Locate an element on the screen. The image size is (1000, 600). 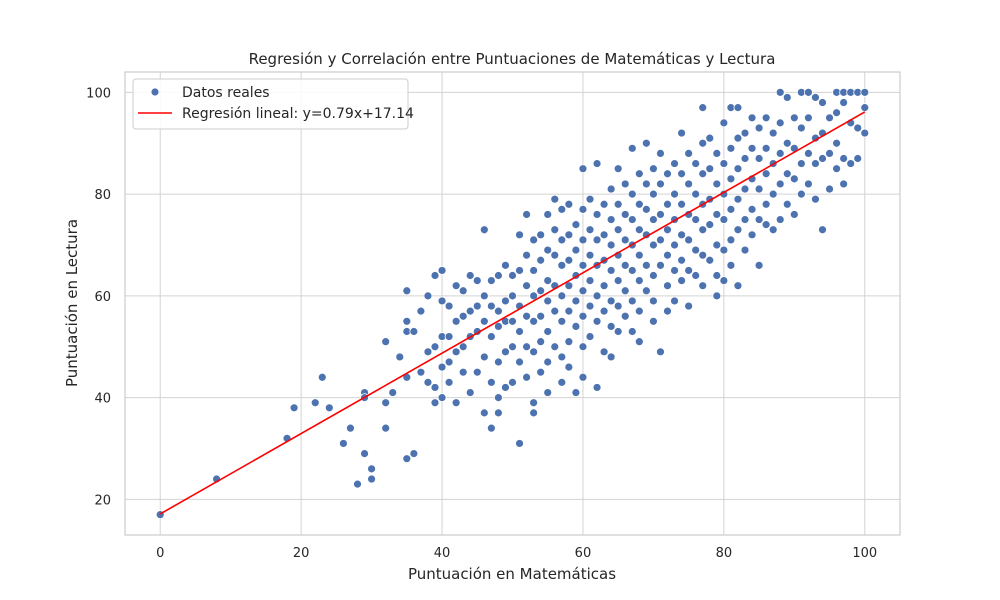
y-tick-label: 60 is located at coordinates (102, 297).